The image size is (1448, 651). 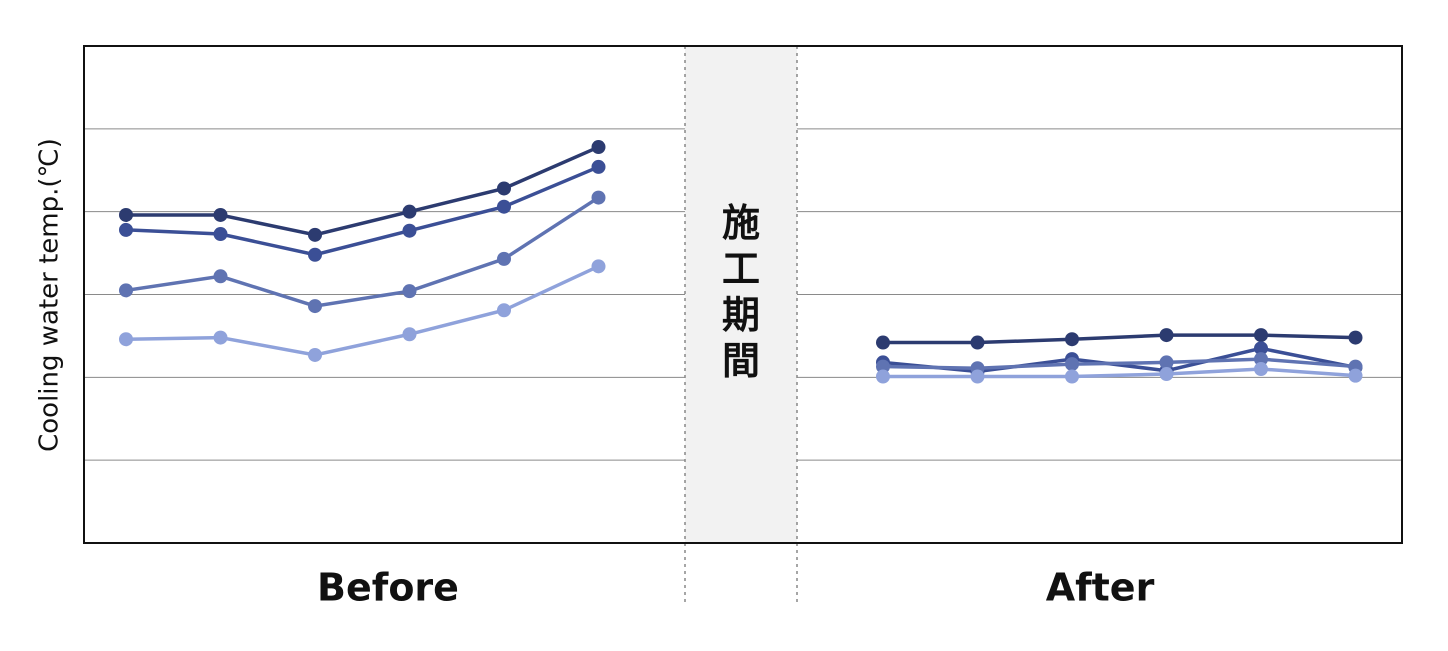 What do you see at coordinates (50, 295) in the screenshot?
I see `y-axis-label: Cooling water temp.(℃)` at bounding box center [50, 295].